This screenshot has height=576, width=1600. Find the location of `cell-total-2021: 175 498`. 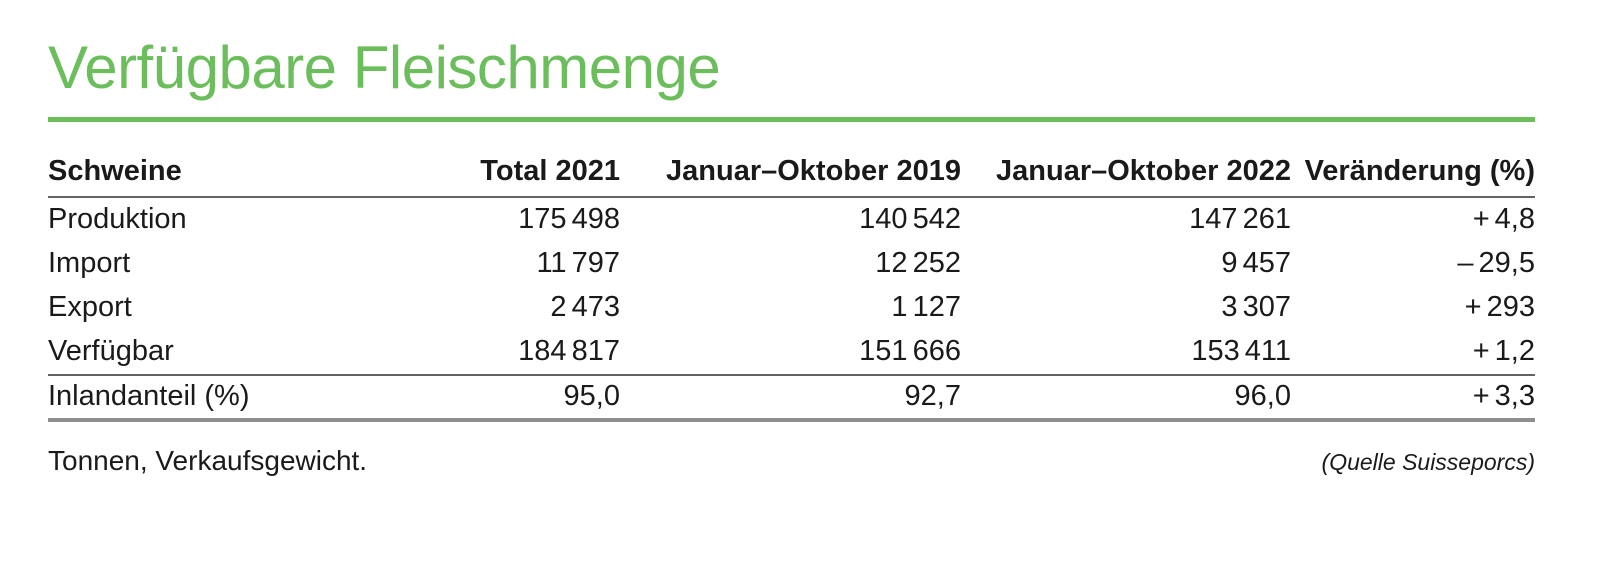

cell-total-2021: 175 498 is located at coordinates (569, 219).